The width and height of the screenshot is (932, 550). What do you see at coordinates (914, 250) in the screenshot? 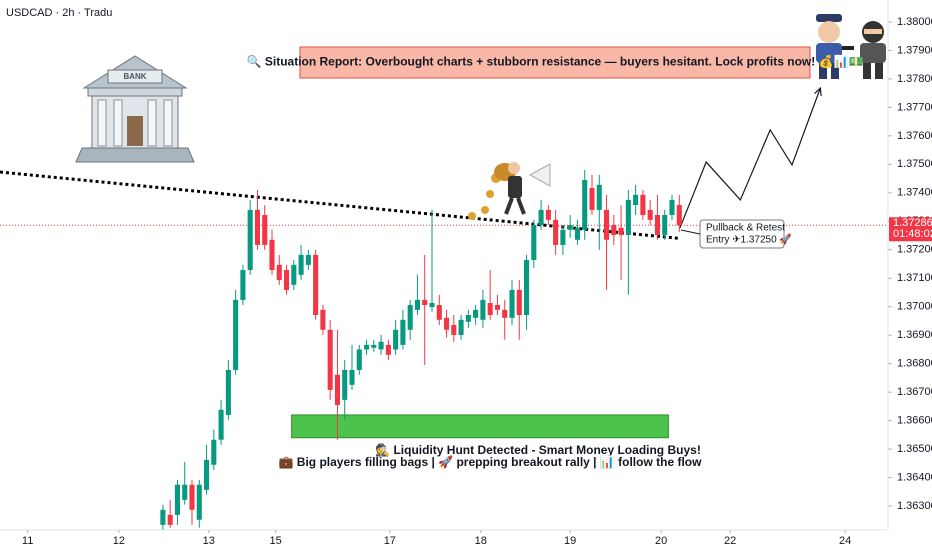
I see `y-tick-label: 1.37200` at bounding box center [914, 250].